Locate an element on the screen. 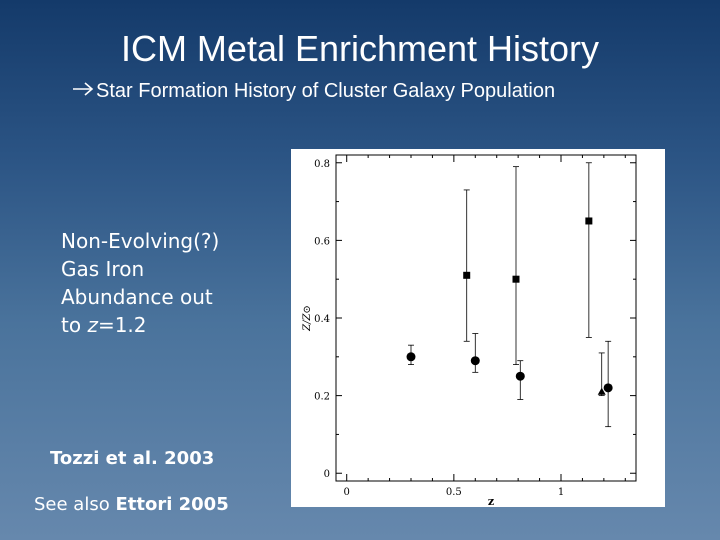 This screenshot has height=540, width=720. y-tick-label: 0.2 is located at coordinates (322, 397).